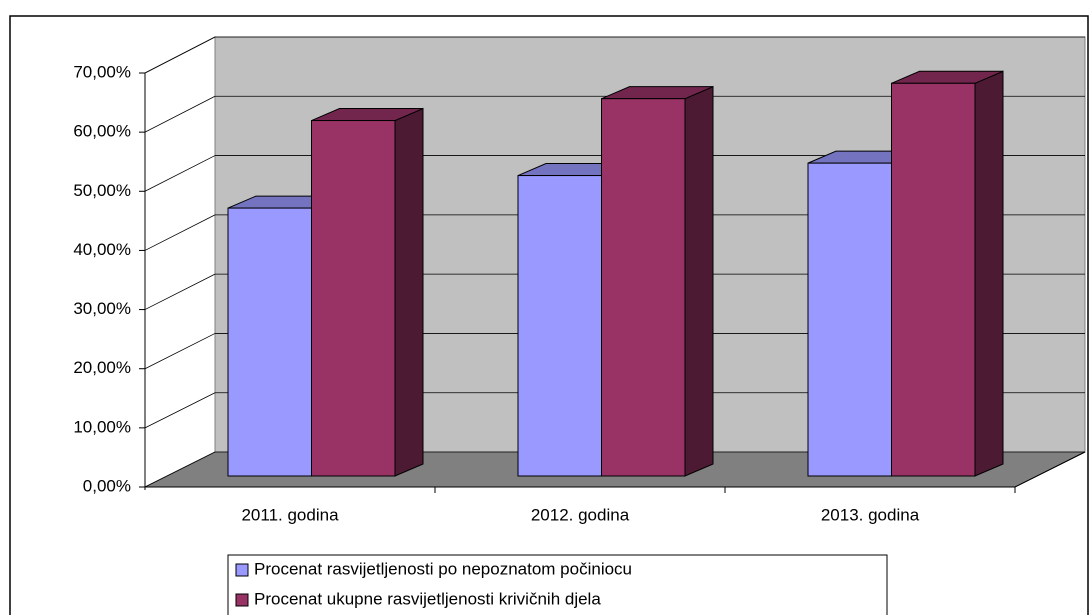 This screenshot has height=615, width=1091. I want to click on y-tick-label: 10,00%, so click(102, 426).